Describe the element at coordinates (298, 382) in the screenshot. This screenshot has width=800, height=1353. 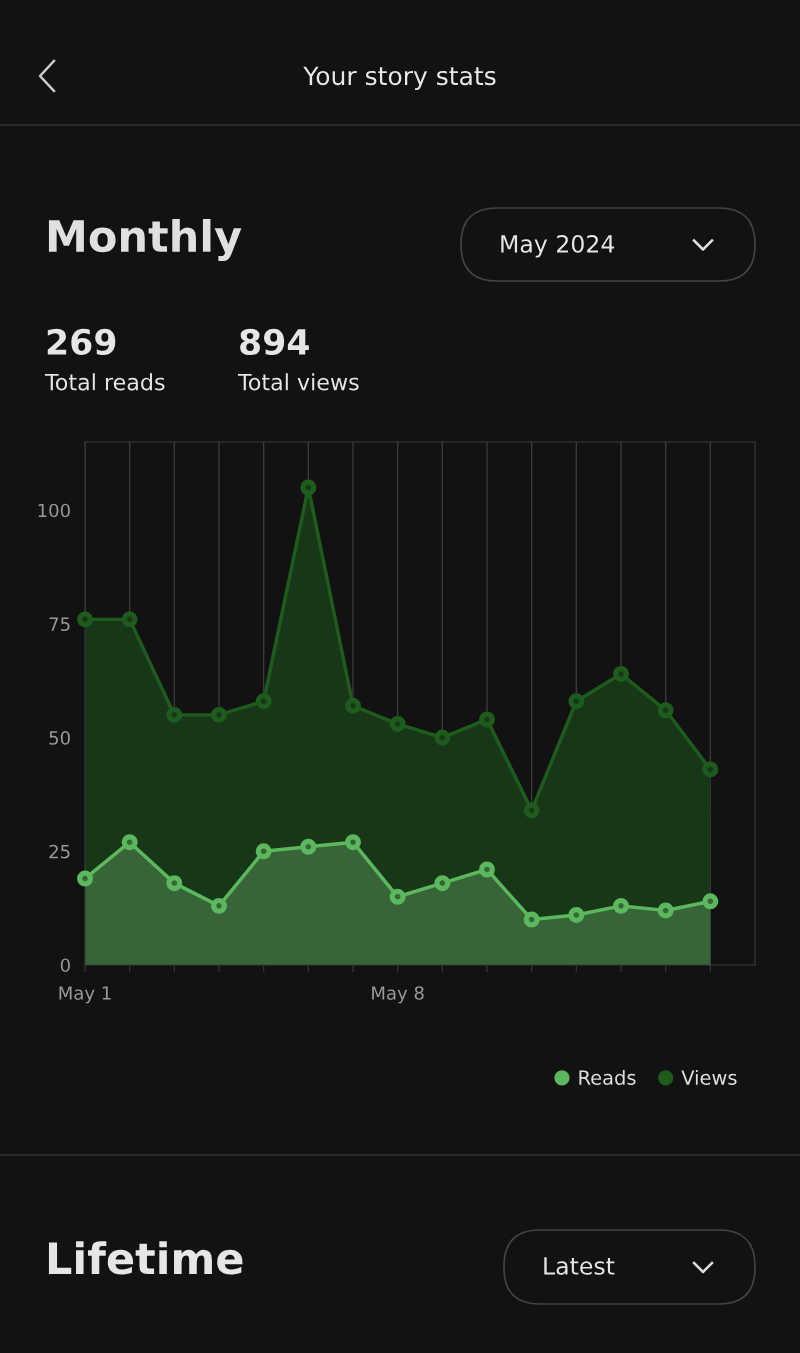
I see `text: Total views` at that location.